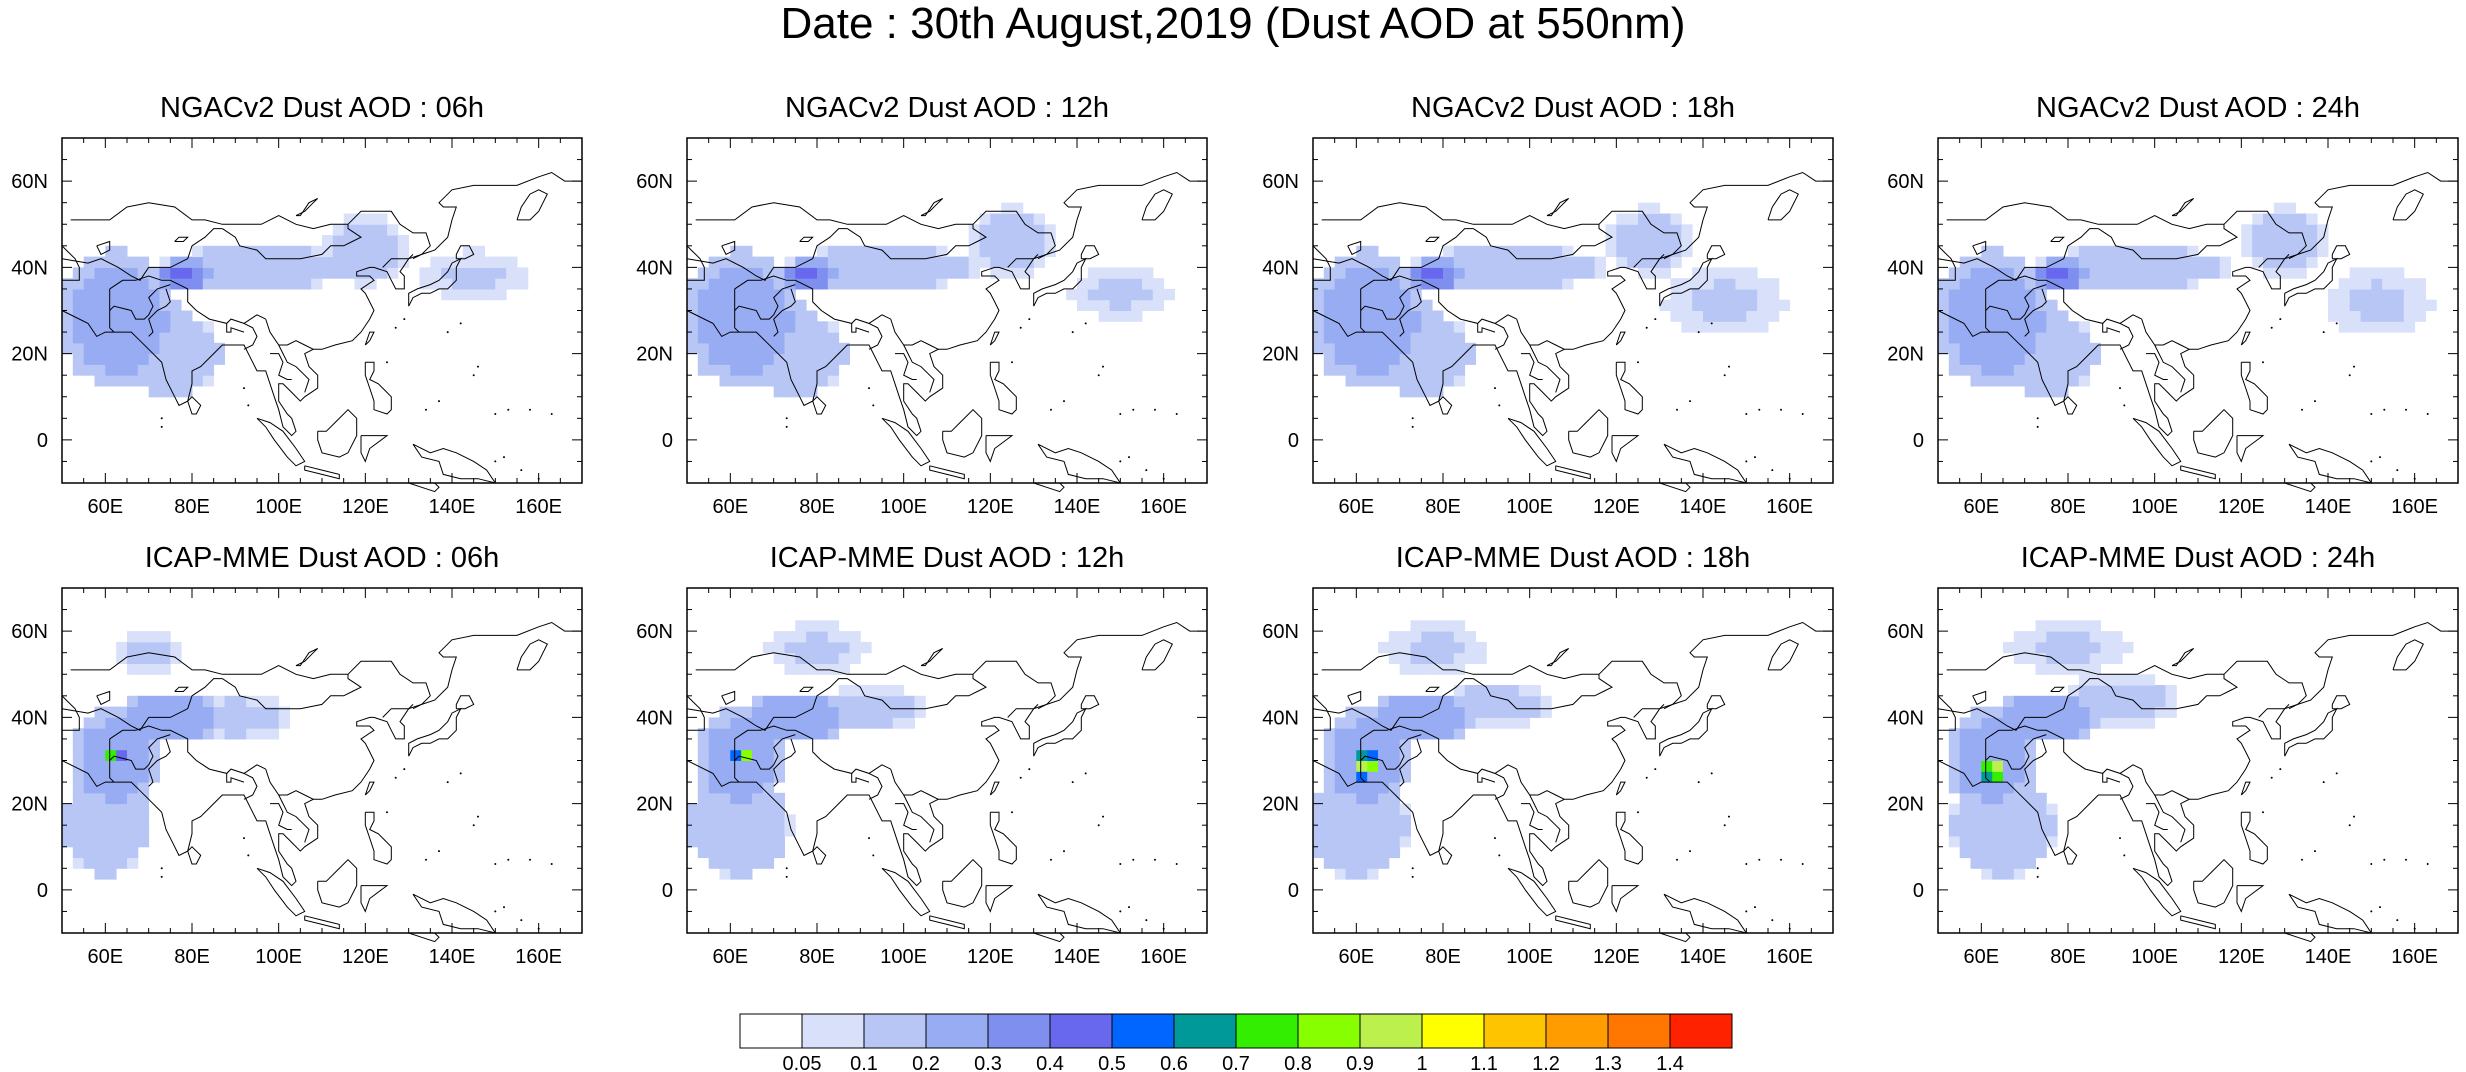 This screenshot has width=2466, height=1072. I want to click on x-tick-label: 140E, so click(2328, 507).